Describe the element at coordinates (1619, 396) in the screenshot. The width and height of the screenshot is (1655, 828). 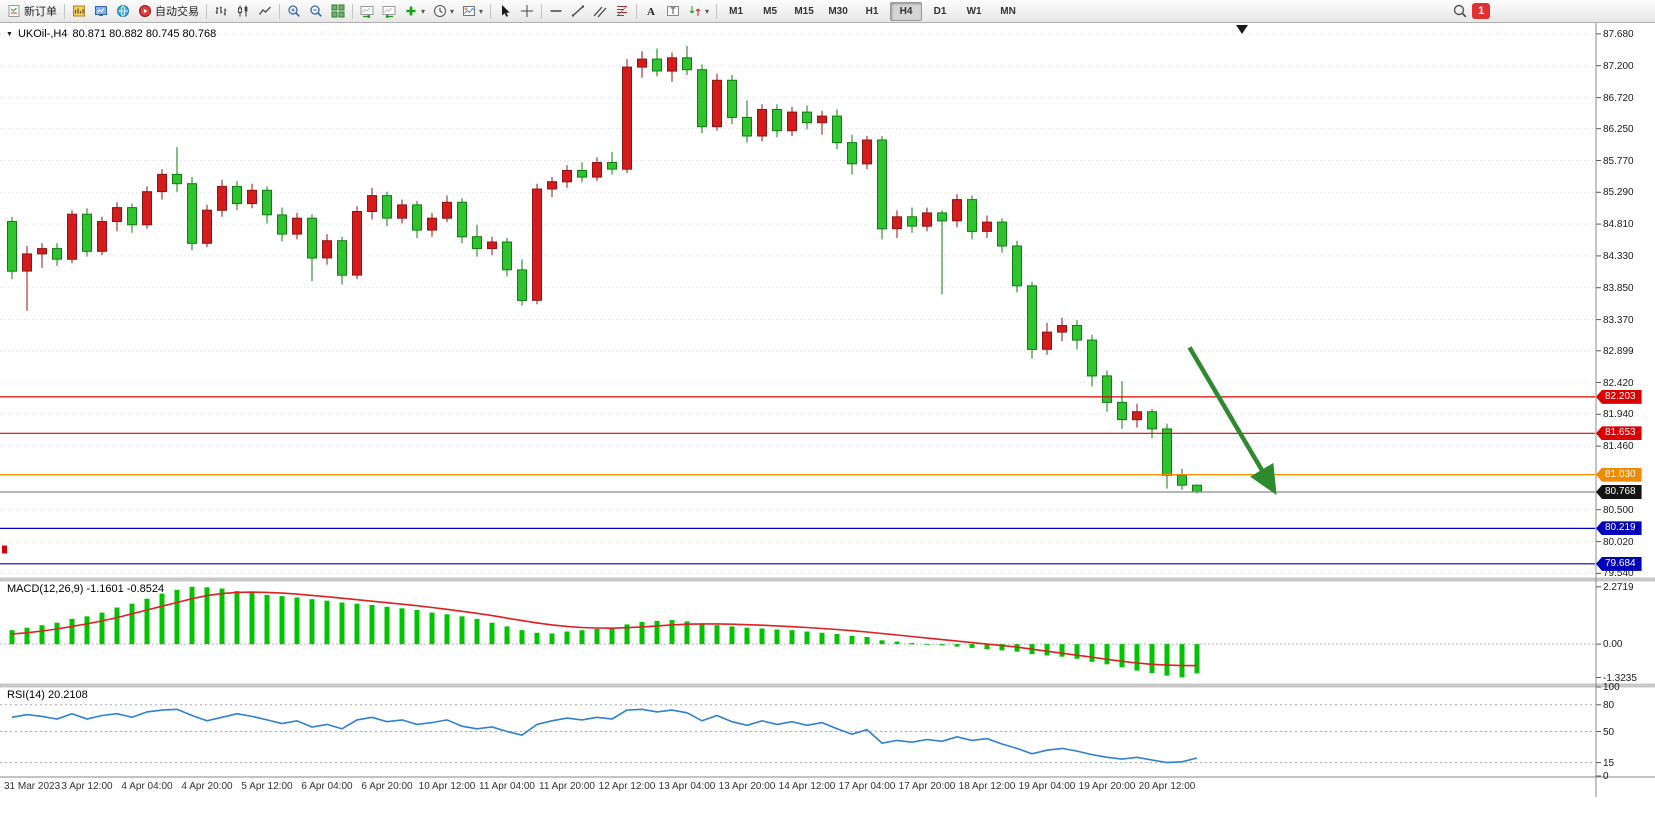
I see `price-tag: 82.203` at that location.